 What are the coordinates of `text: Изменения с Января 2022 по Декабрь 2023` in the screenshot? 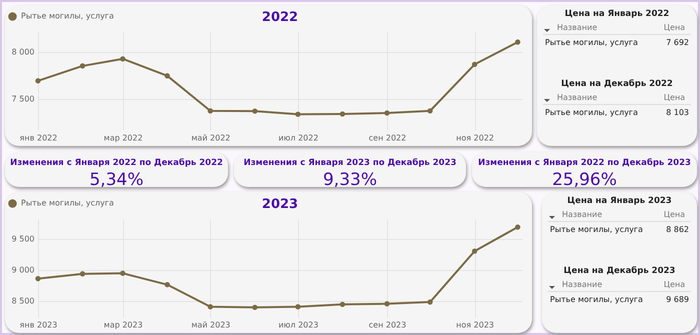 It's located at (584, 163).